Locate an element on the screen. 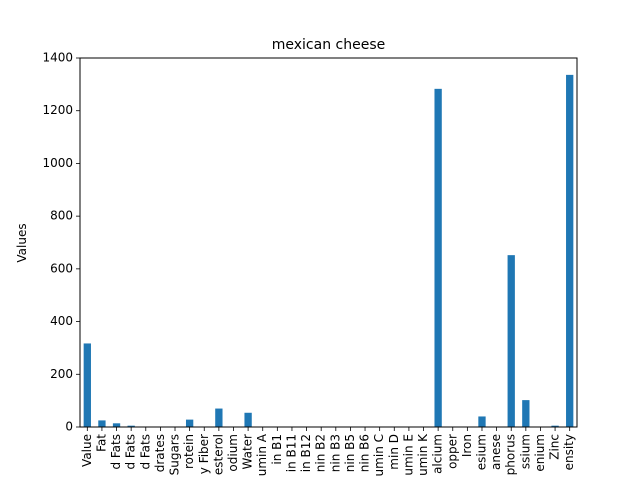 Image resolution: width=640 pixels, height=480 pixels. y-axis-label: Values is located at coordinates (22, 242).